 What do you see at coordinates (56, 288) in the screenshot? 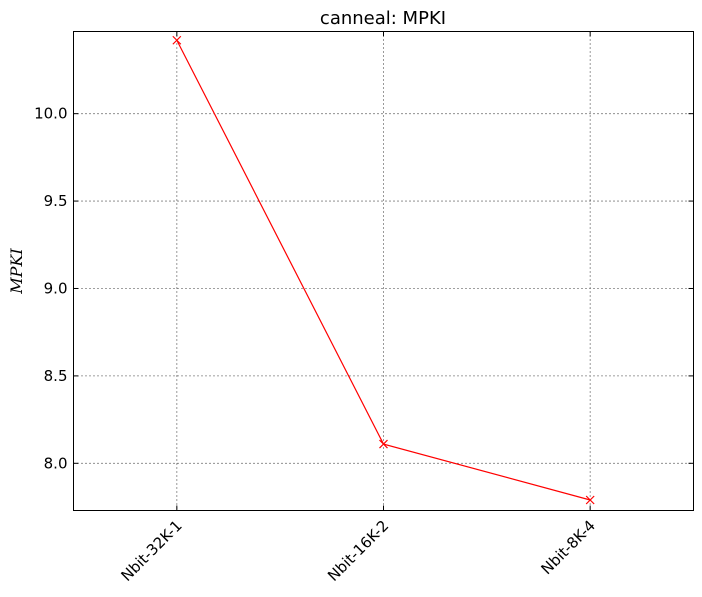
I see `y-tick-label: 9.0` at bounding box center [56, 288].